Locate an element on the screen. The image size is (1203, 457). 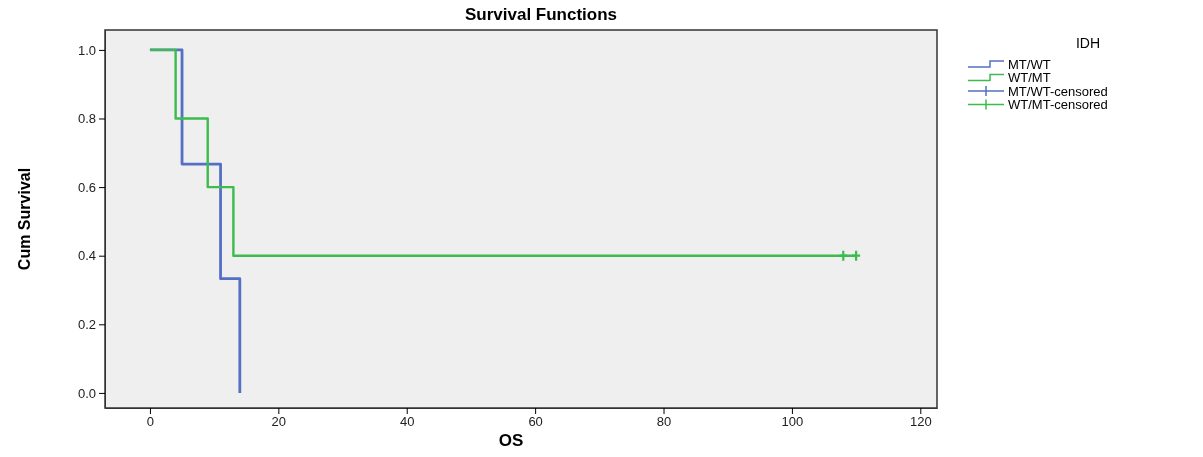
legend-label: WT/MT-censored is located at coordinates (1058, 104).